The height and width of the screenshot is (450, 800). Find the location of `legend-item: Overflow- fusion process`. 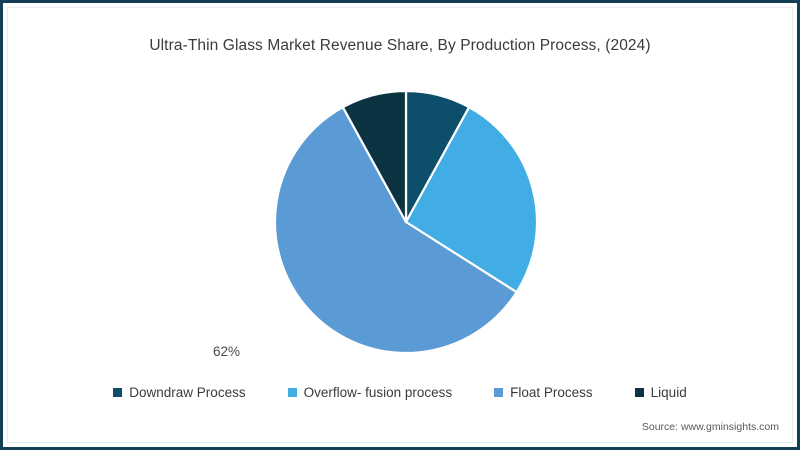

legend-item: Overflow- fusion process is located at coordinates (370, 392).